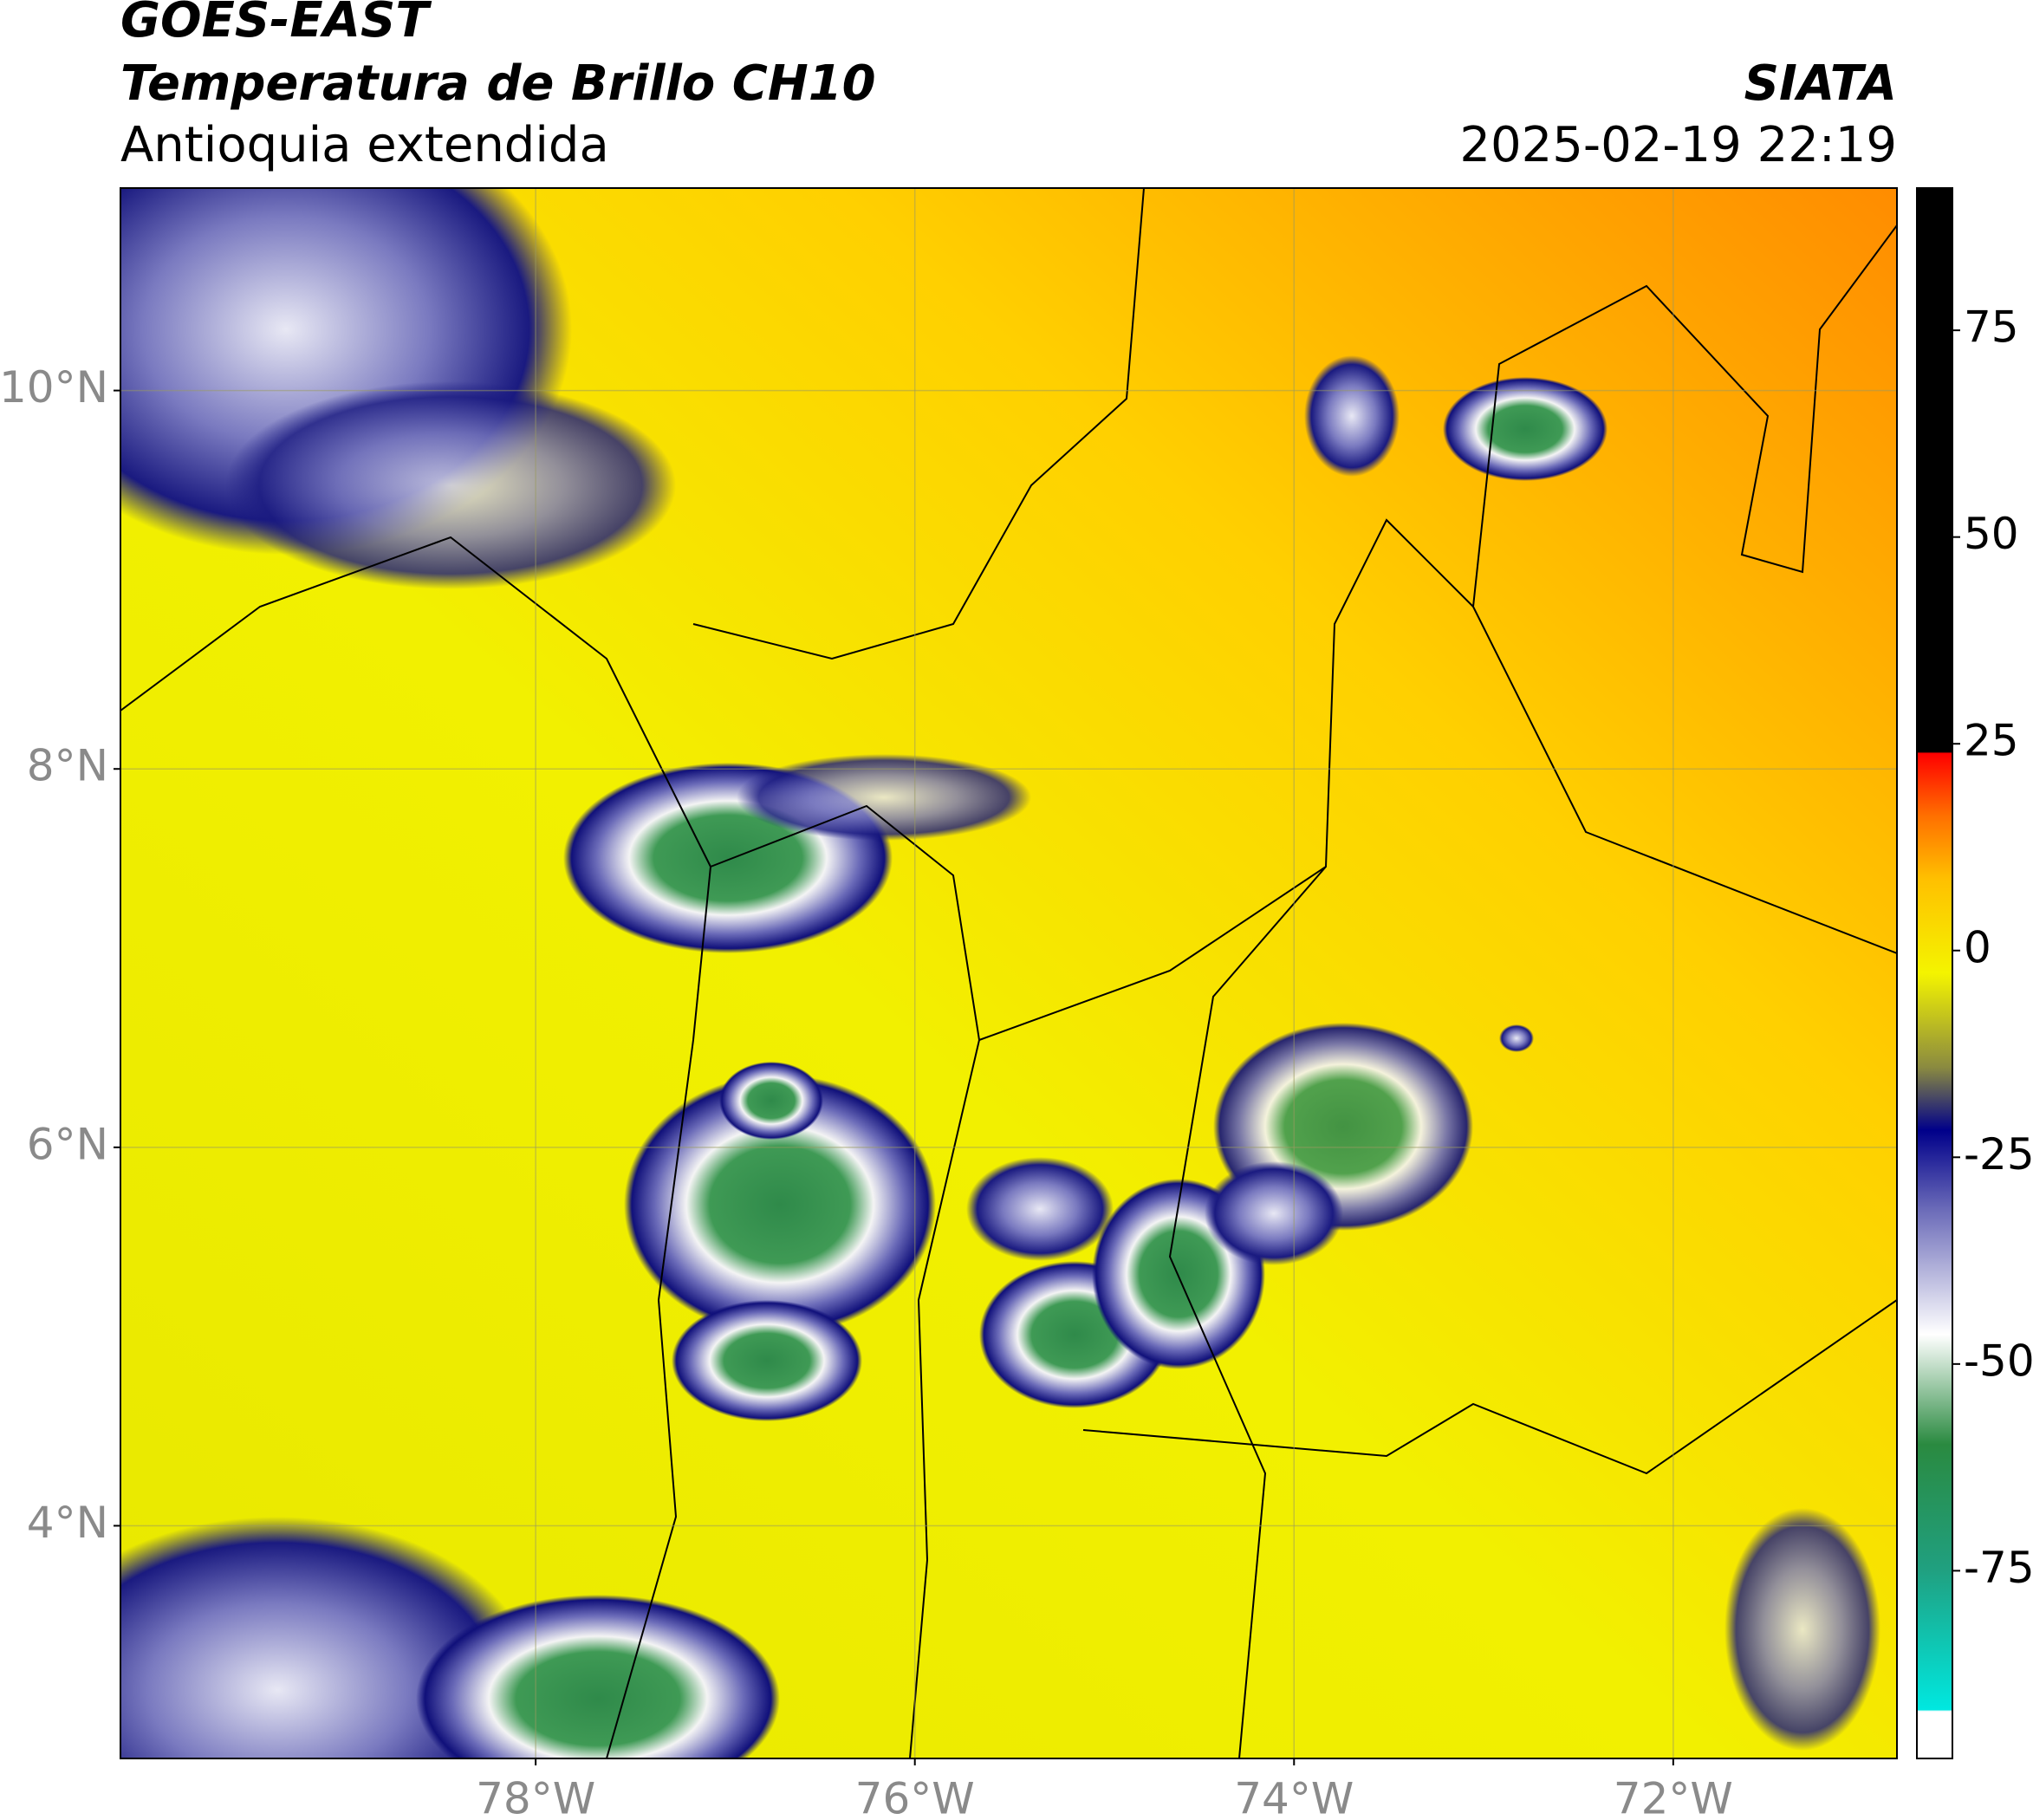 The height and width of the screenshot is (1820, 2033). I want to click on y-tick-label: 6°N, so click(67, 1144).